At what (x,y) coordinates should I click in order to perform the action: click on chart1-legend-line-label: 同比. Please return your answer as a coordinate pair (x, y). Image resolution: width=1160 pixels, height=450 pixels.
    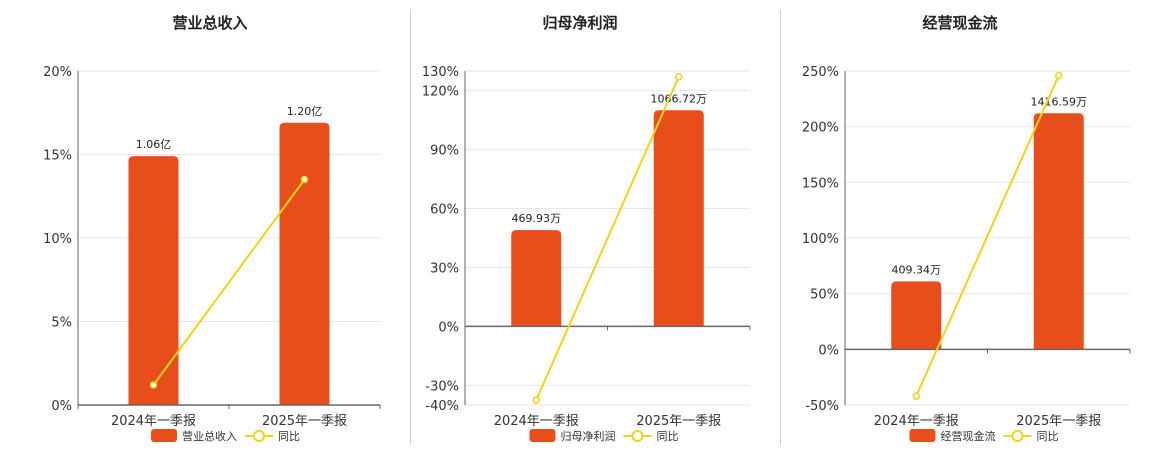
    Looking at the image, I should click on (289, 436).